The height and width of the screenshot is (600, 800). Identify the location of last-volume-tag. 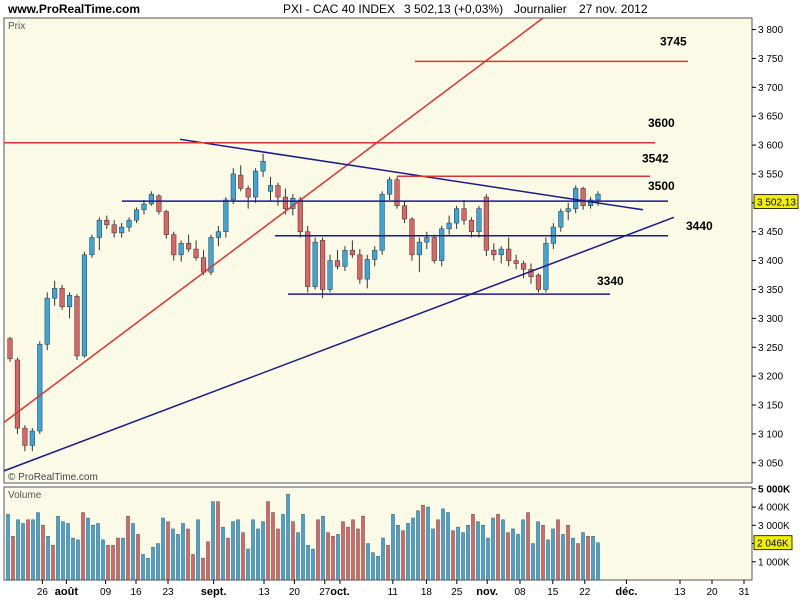
(773, 543).